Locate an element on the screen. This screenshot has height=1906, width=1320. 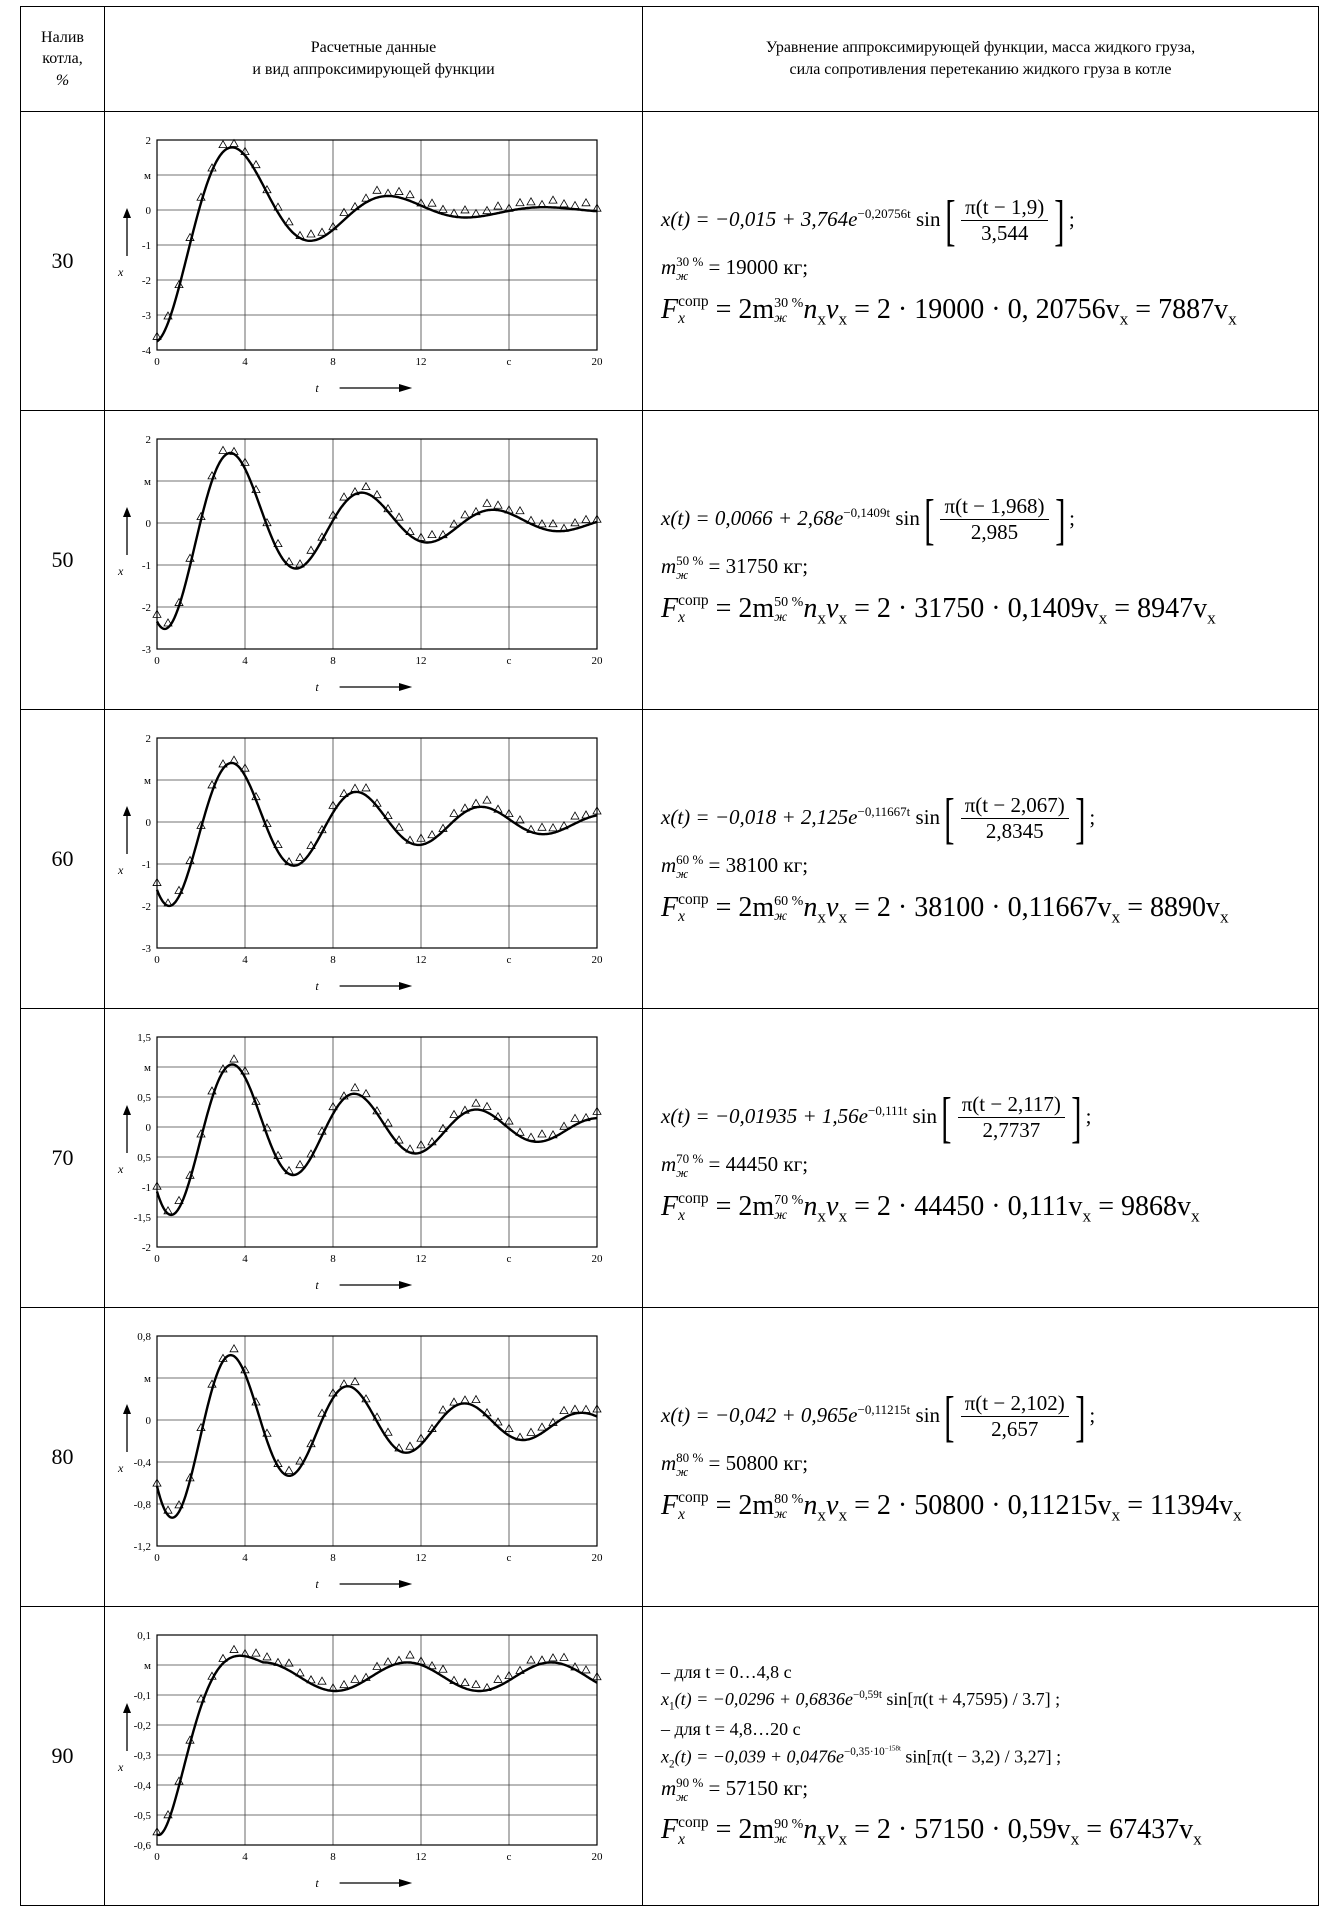
superscript: −0,35·10−158t is located at coordinates (872, 1752).